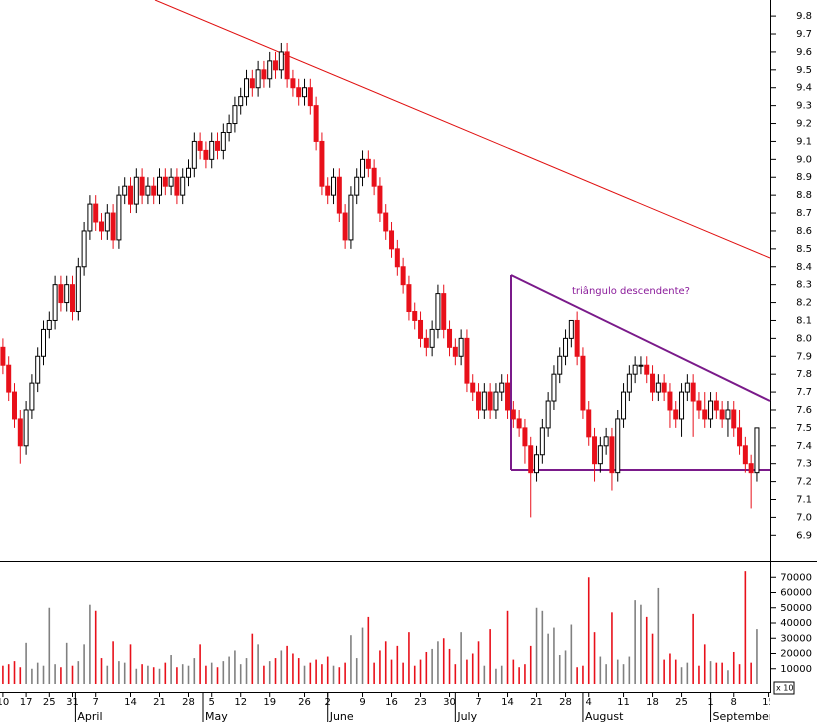  Describe the element at coordinates (796, 669) in the screenshot. I see `volume-tick-label: 10000` at that location.